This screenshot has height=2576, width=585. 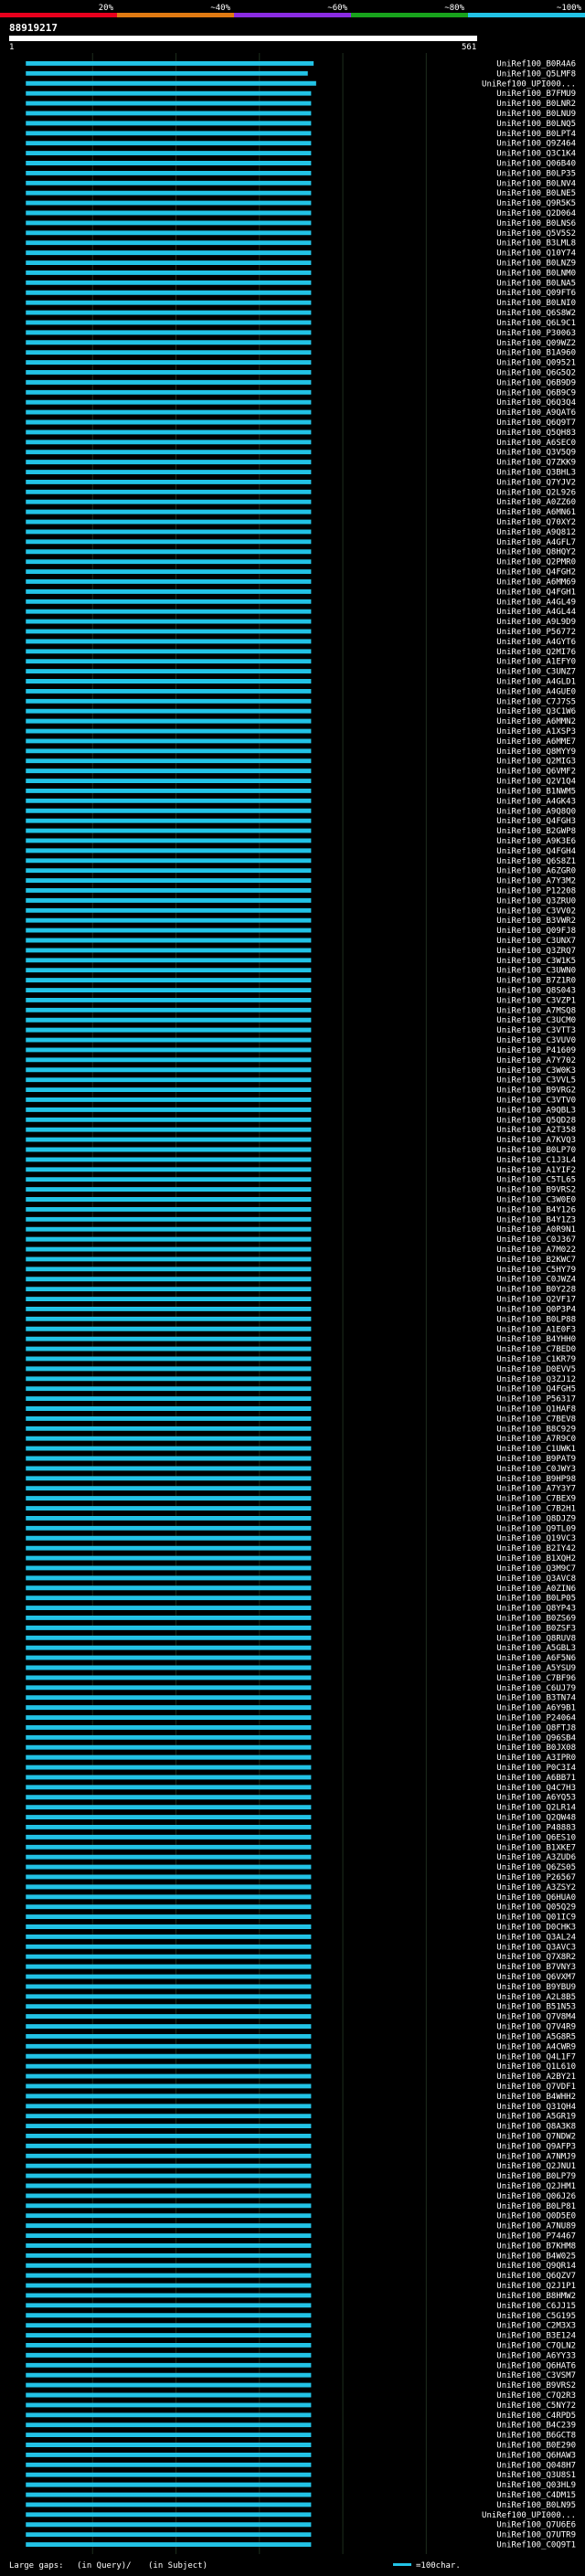 What do you see at coordinates (536, 1818) in the screenshot?
I see `hit-label: UniRef100_Q2QW48` at bounding box center [536, 1818].